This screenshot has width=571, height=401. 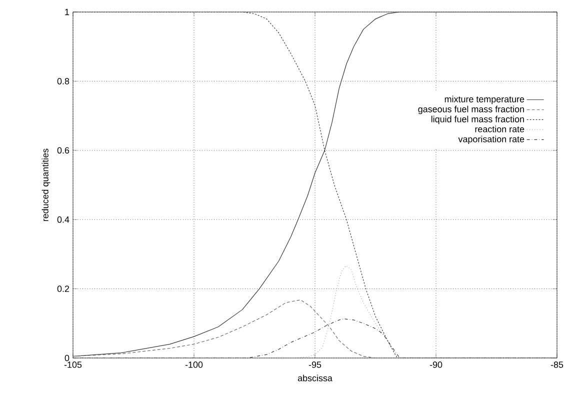 What do you see at coordinates (63, 81) in the screenshot?
I see `y-tick-label: 0.8` at bounding box center [63, 81].